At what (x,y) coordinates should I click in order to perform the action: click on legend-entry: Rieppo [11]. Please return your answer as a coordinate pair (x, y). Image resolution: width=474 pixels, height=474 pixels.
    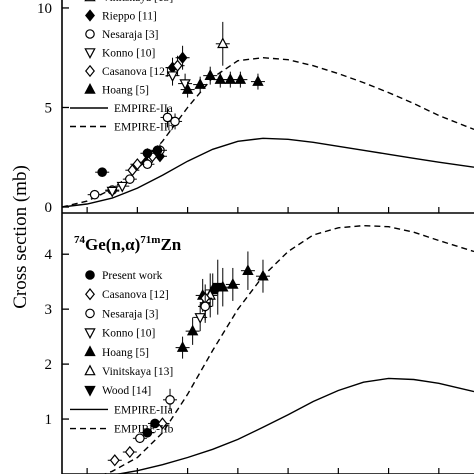
    Looking at the image, I should click on (121, 16).